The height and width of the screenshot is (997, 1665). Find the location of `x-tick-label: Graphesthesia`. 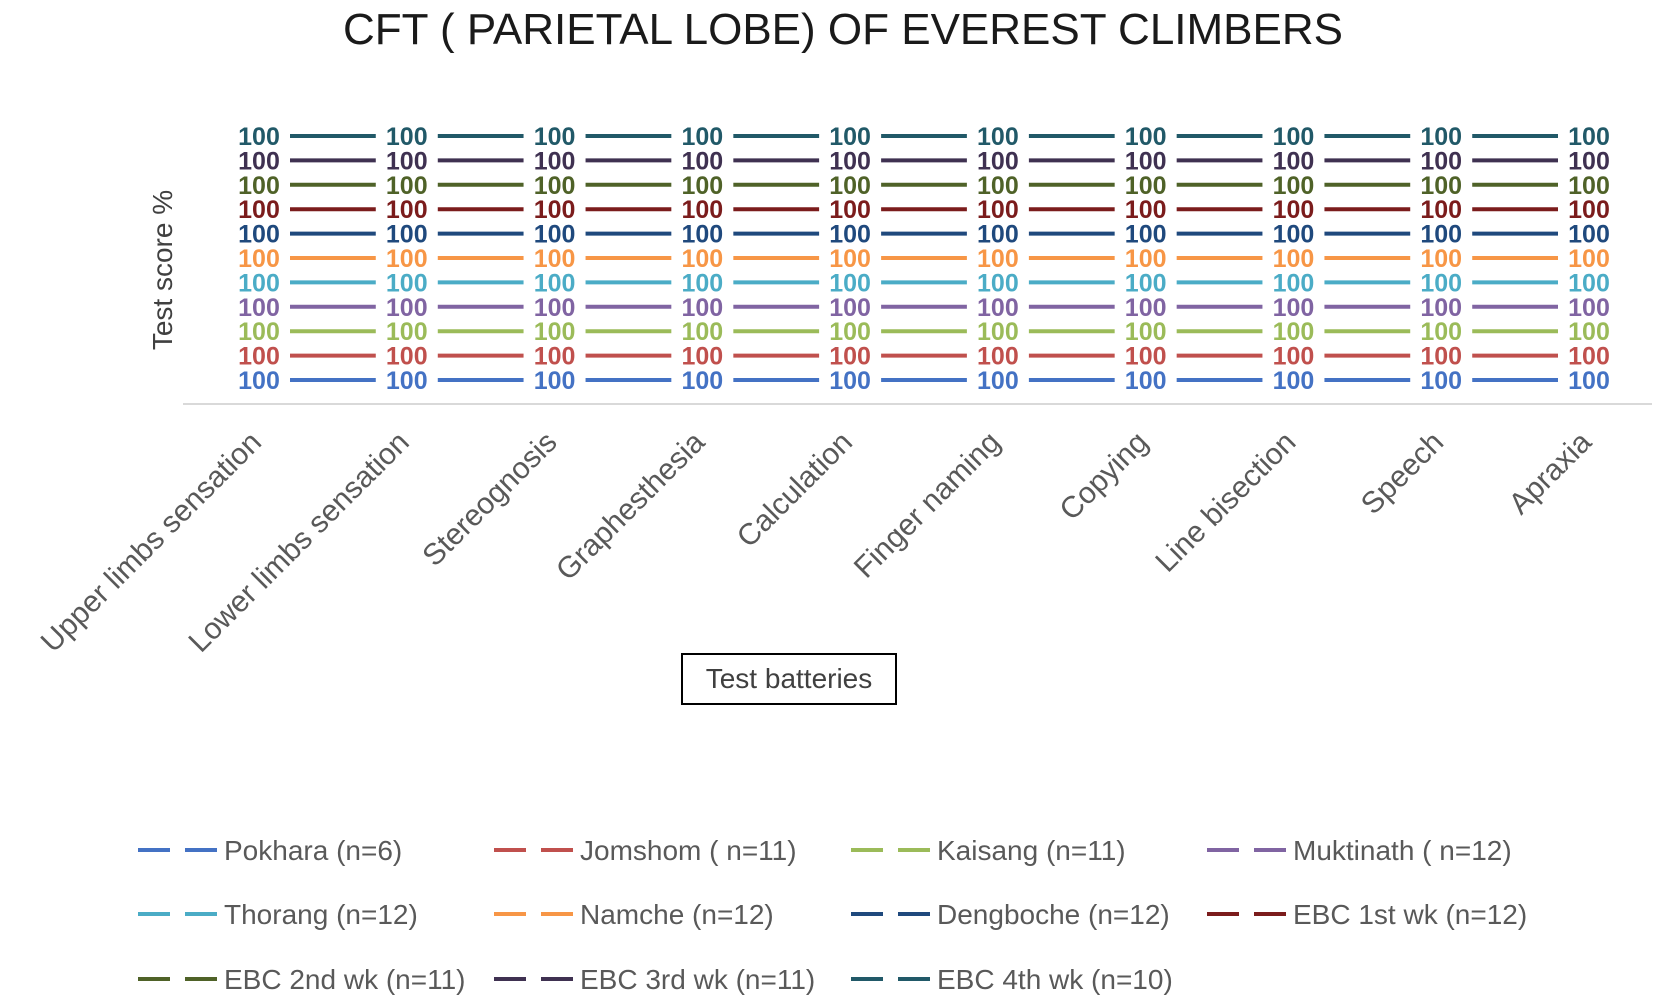

x-tick-label: Graphesthesia is located at coordinates (631, 506).